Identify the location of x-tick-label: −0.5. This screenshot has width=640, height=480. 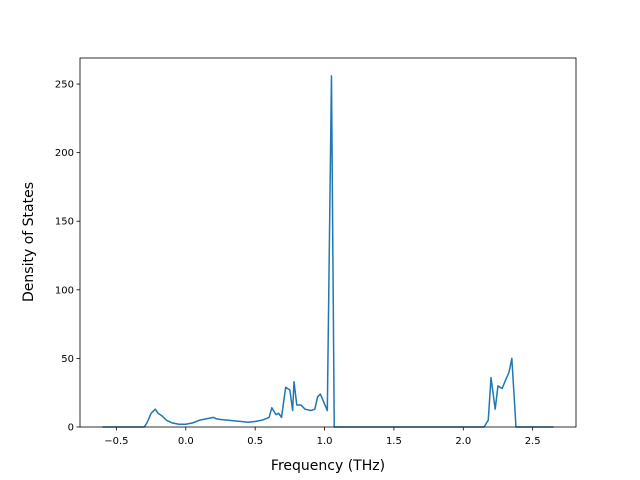
(116, 441).